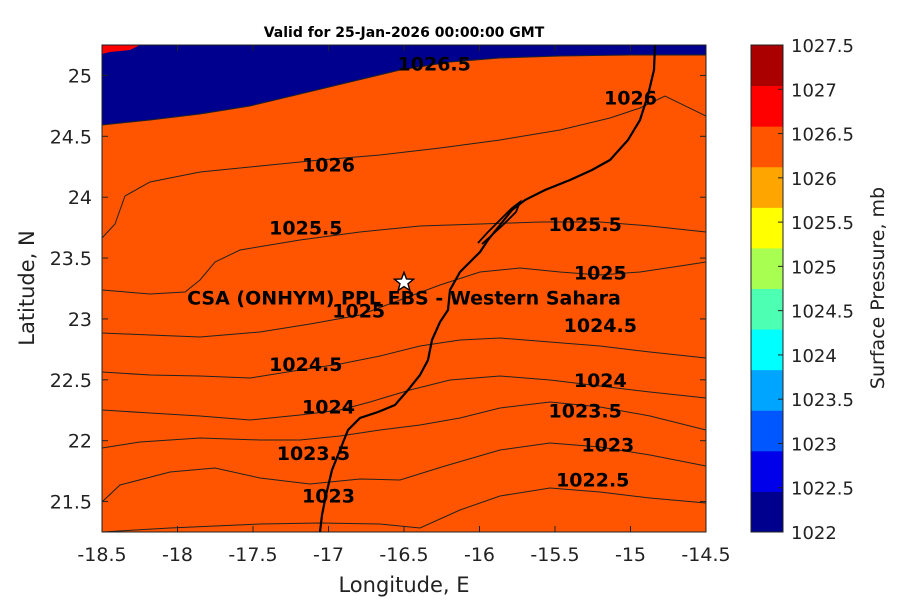 This screenshot has height=600, width=900. Describe the element at coordinates (252, 555) in the screenshot. I see `x-tick-label: -17.5` at that location.